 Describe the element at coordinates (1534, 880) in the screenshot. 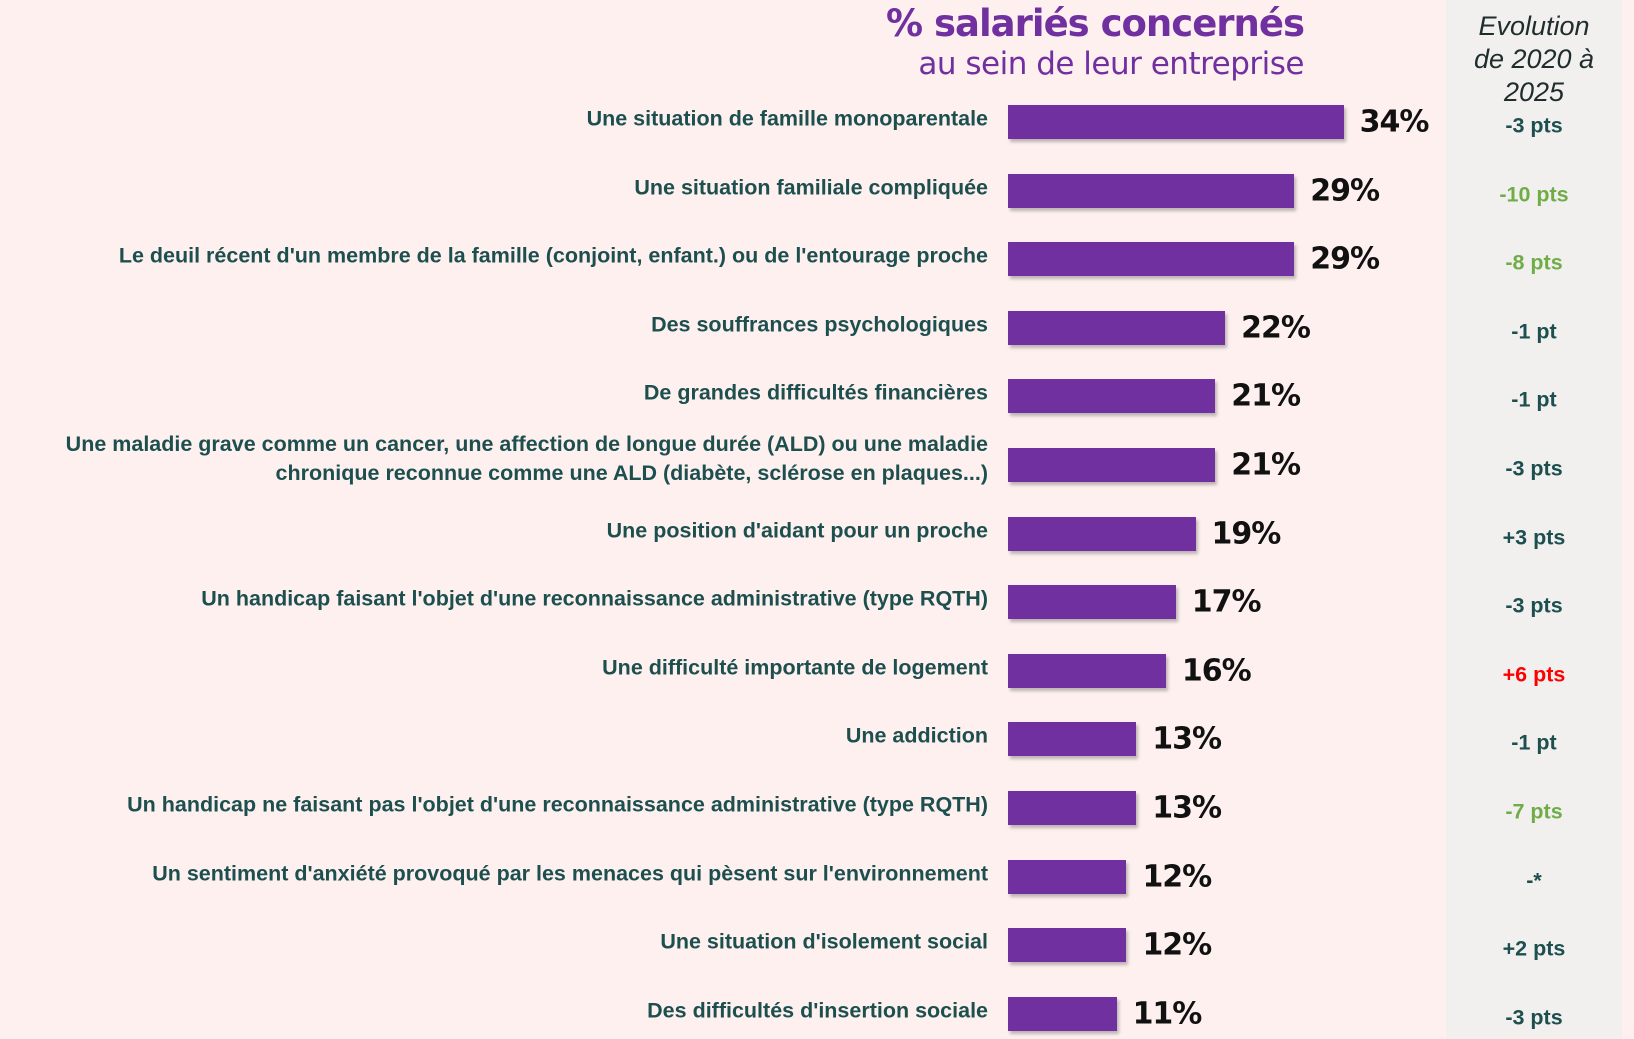

I see `evolution-label: -*` at that location.